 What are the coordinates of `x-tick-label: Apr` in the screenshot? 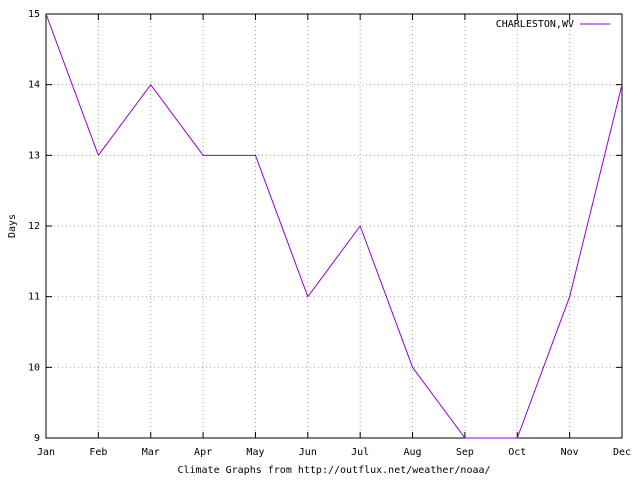 It's located at (203, 452).